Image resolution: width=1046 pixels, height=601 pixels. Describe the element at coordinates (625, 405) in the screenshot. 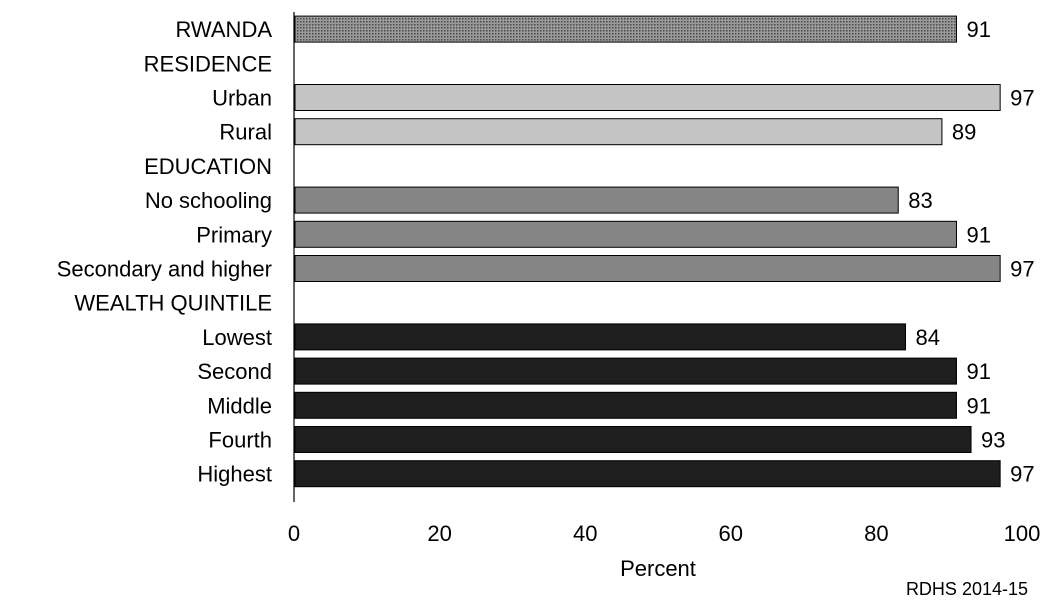

I see `bar-middle` at that location.